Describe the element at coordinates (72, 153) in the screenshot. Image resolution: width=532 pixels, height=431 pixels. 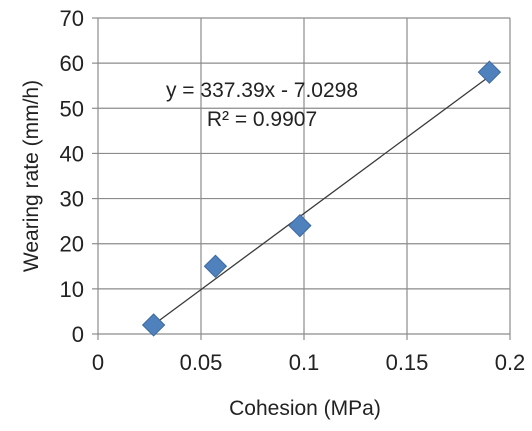
I see `y-tick-label: 40` at that location.